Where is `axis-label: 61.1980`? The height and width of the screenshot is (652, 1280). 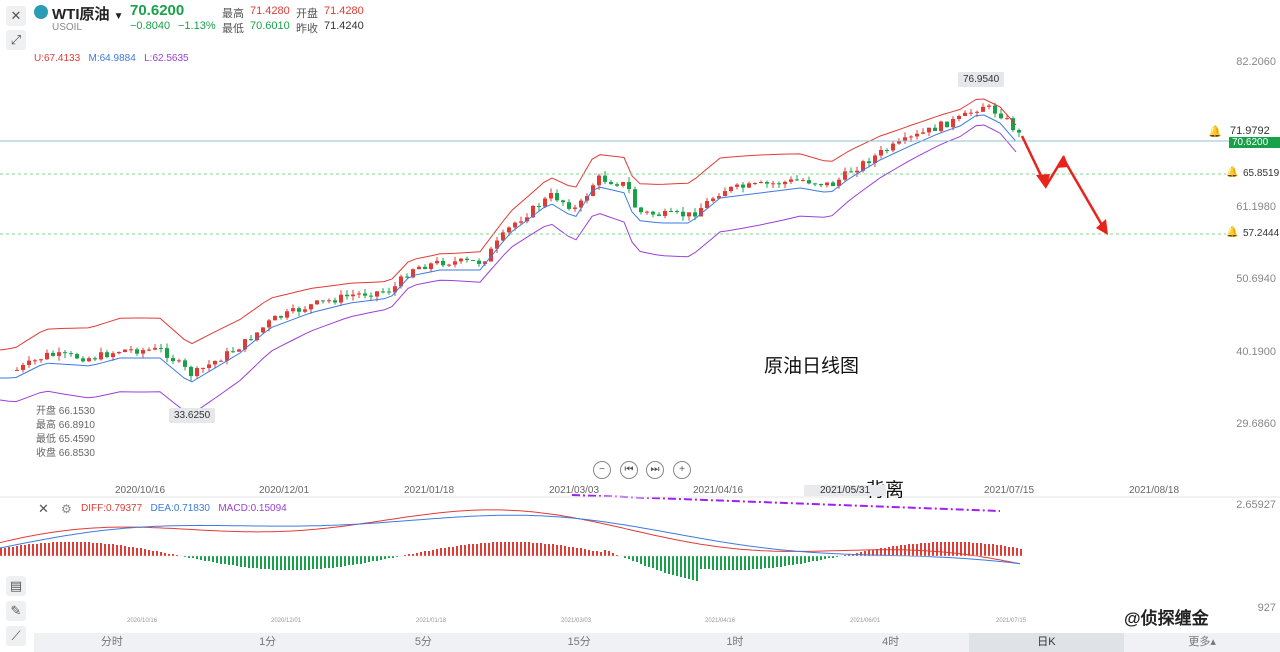 axis-label: 61.1980 is located at coordinates (1256, 207).